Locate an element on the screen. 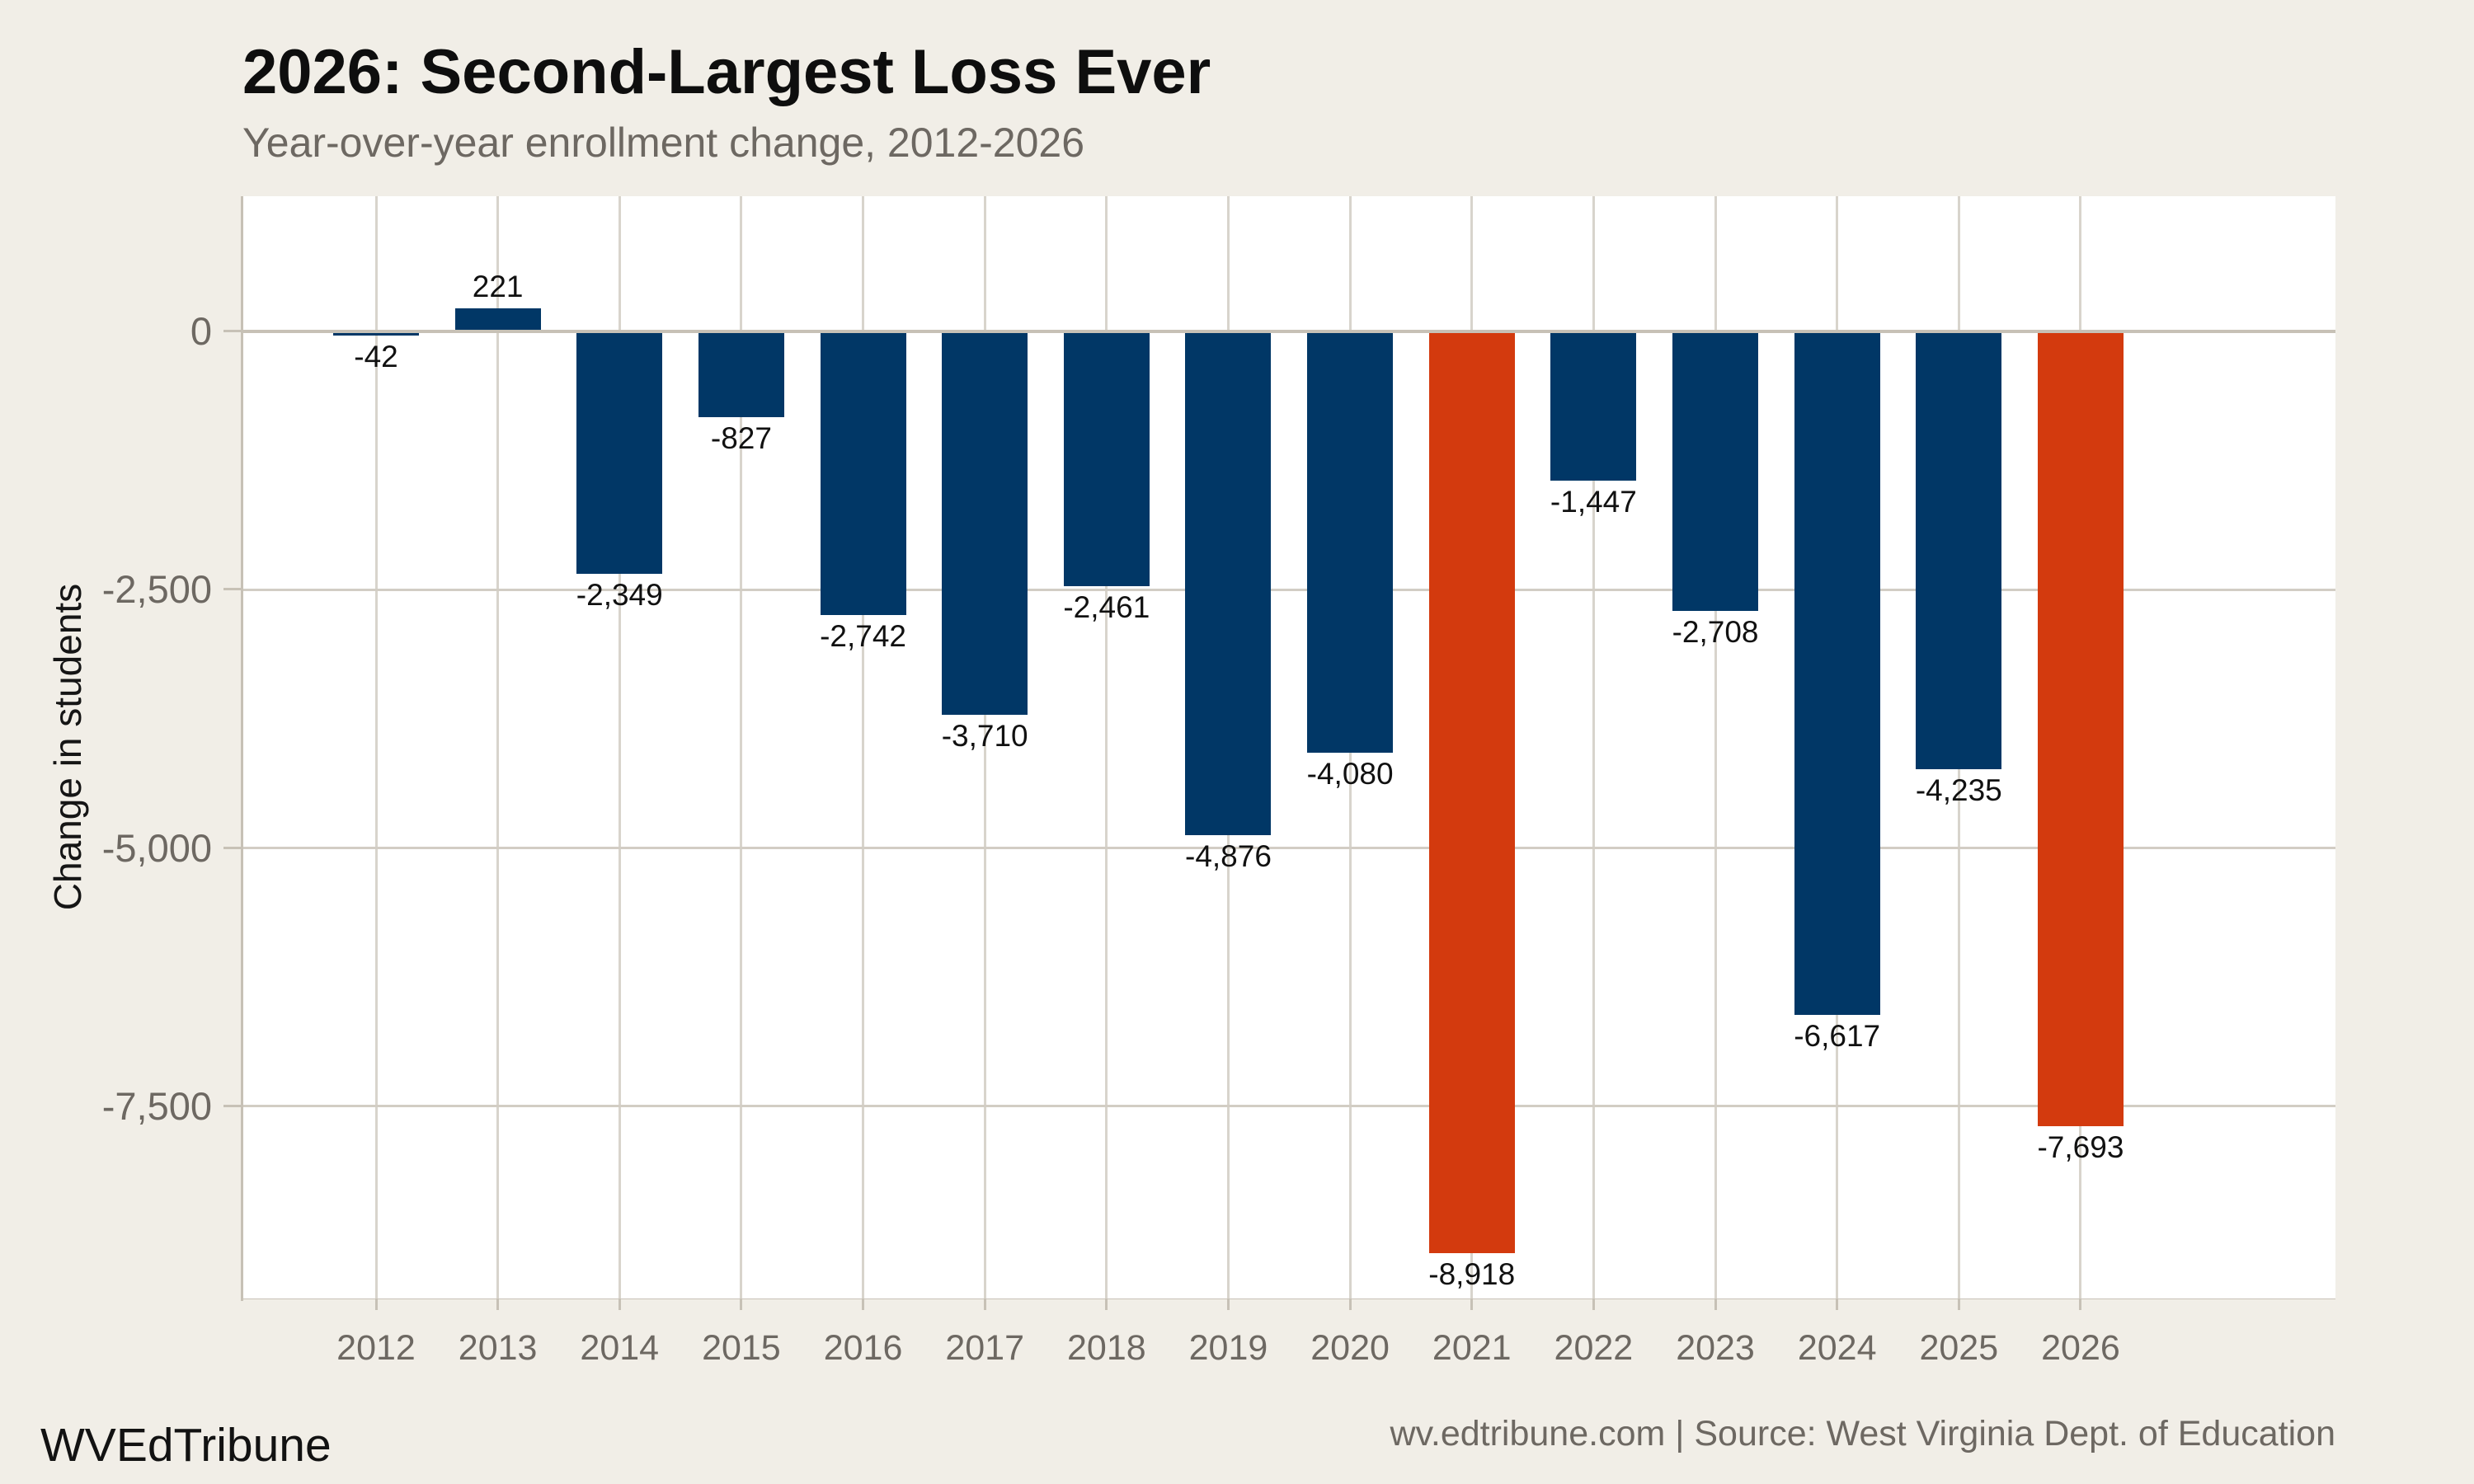 This screenshot has width=2474, height=1484. x-tick-label-2019: 2019 is located at coordinates (1228, 1348).